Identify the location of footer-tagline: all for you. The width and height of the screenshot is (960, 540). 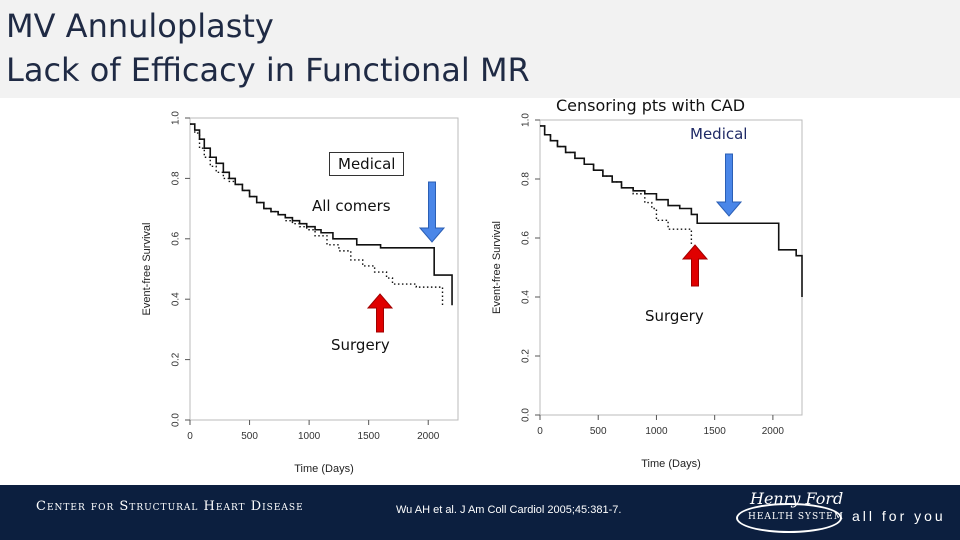
(899, 516).